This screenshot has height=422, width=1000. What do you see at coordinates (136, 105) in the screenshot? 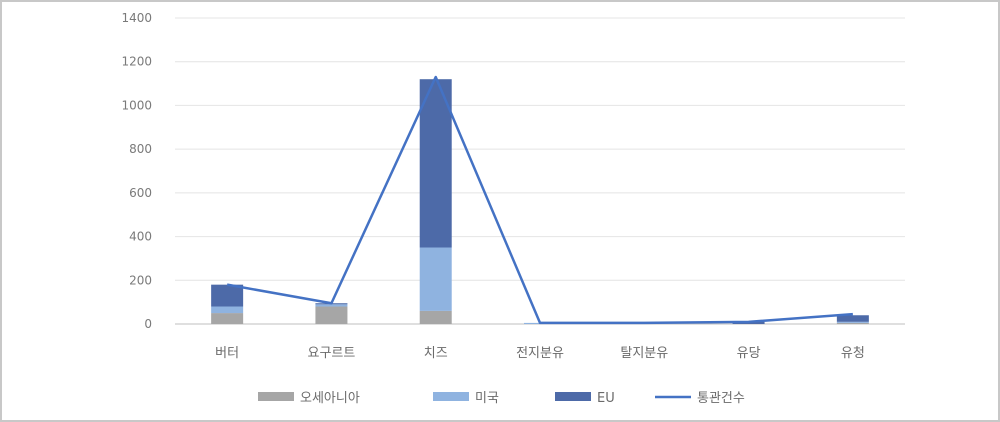
I see `y-tick-label: 1000` at bounding box center [136, 105].